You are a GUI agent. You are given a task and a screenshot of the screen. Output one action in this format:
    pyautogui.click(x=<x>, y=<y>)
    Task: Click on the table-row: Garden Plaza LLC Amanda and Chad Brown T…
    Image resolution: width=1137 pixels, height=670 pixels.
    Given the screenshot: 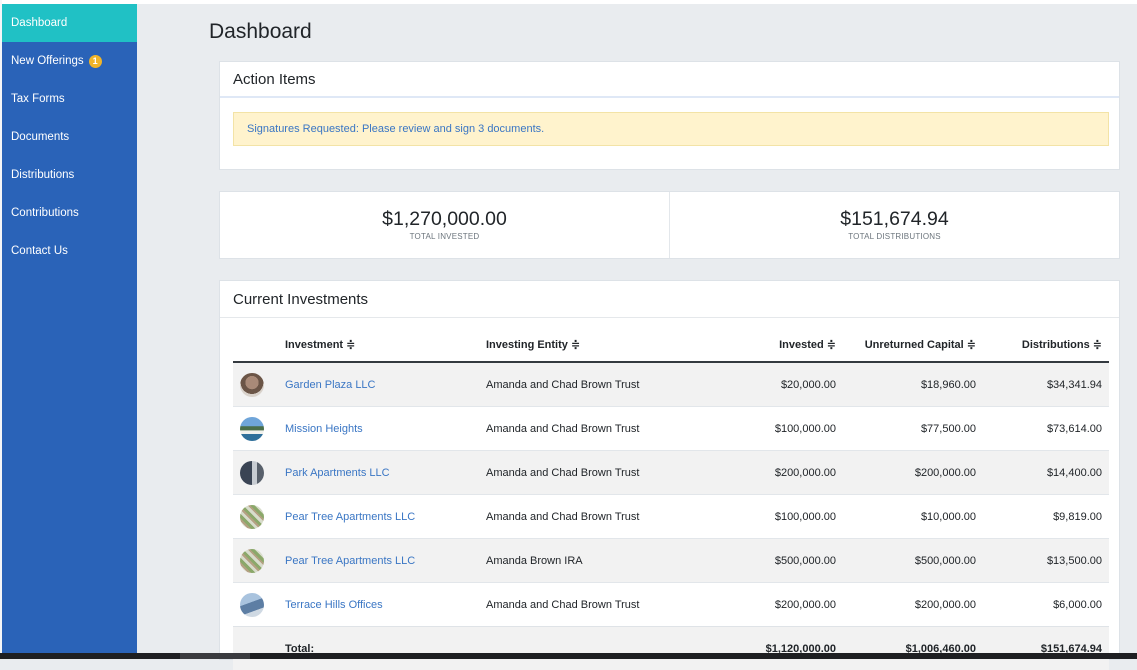 What is the action you would take?
    pyautogui.click(x=671, y=384)
    